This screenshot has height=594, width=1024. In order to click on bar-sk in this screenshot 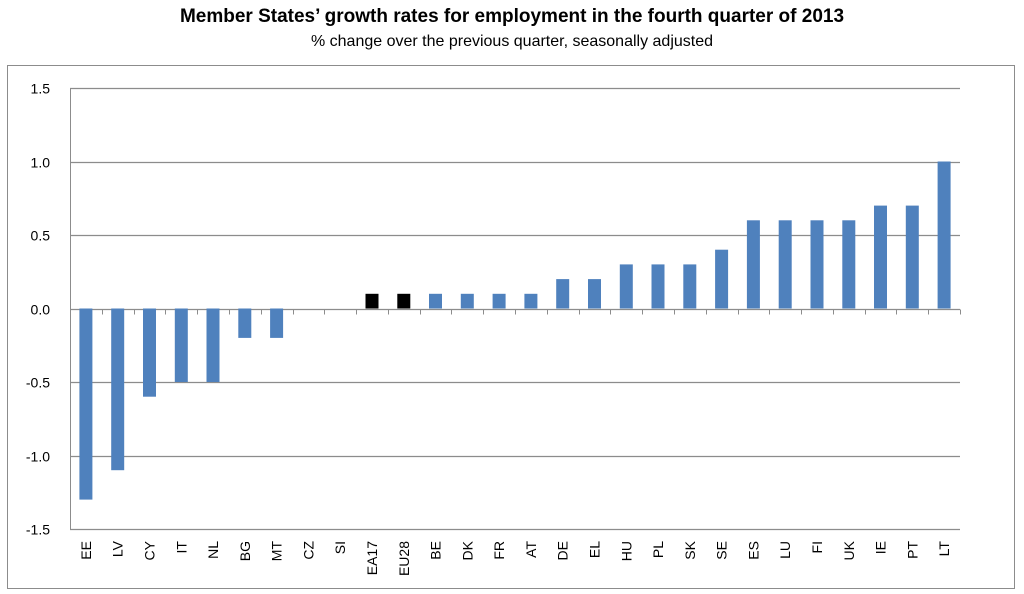, I will do `click(690, 286)`.